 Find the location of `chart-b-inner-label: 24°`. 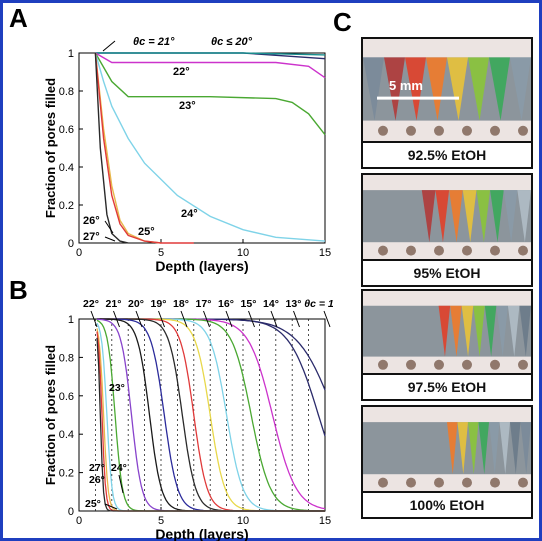

chart-b-inner-label: 24° is located at coordinates (119, 468).